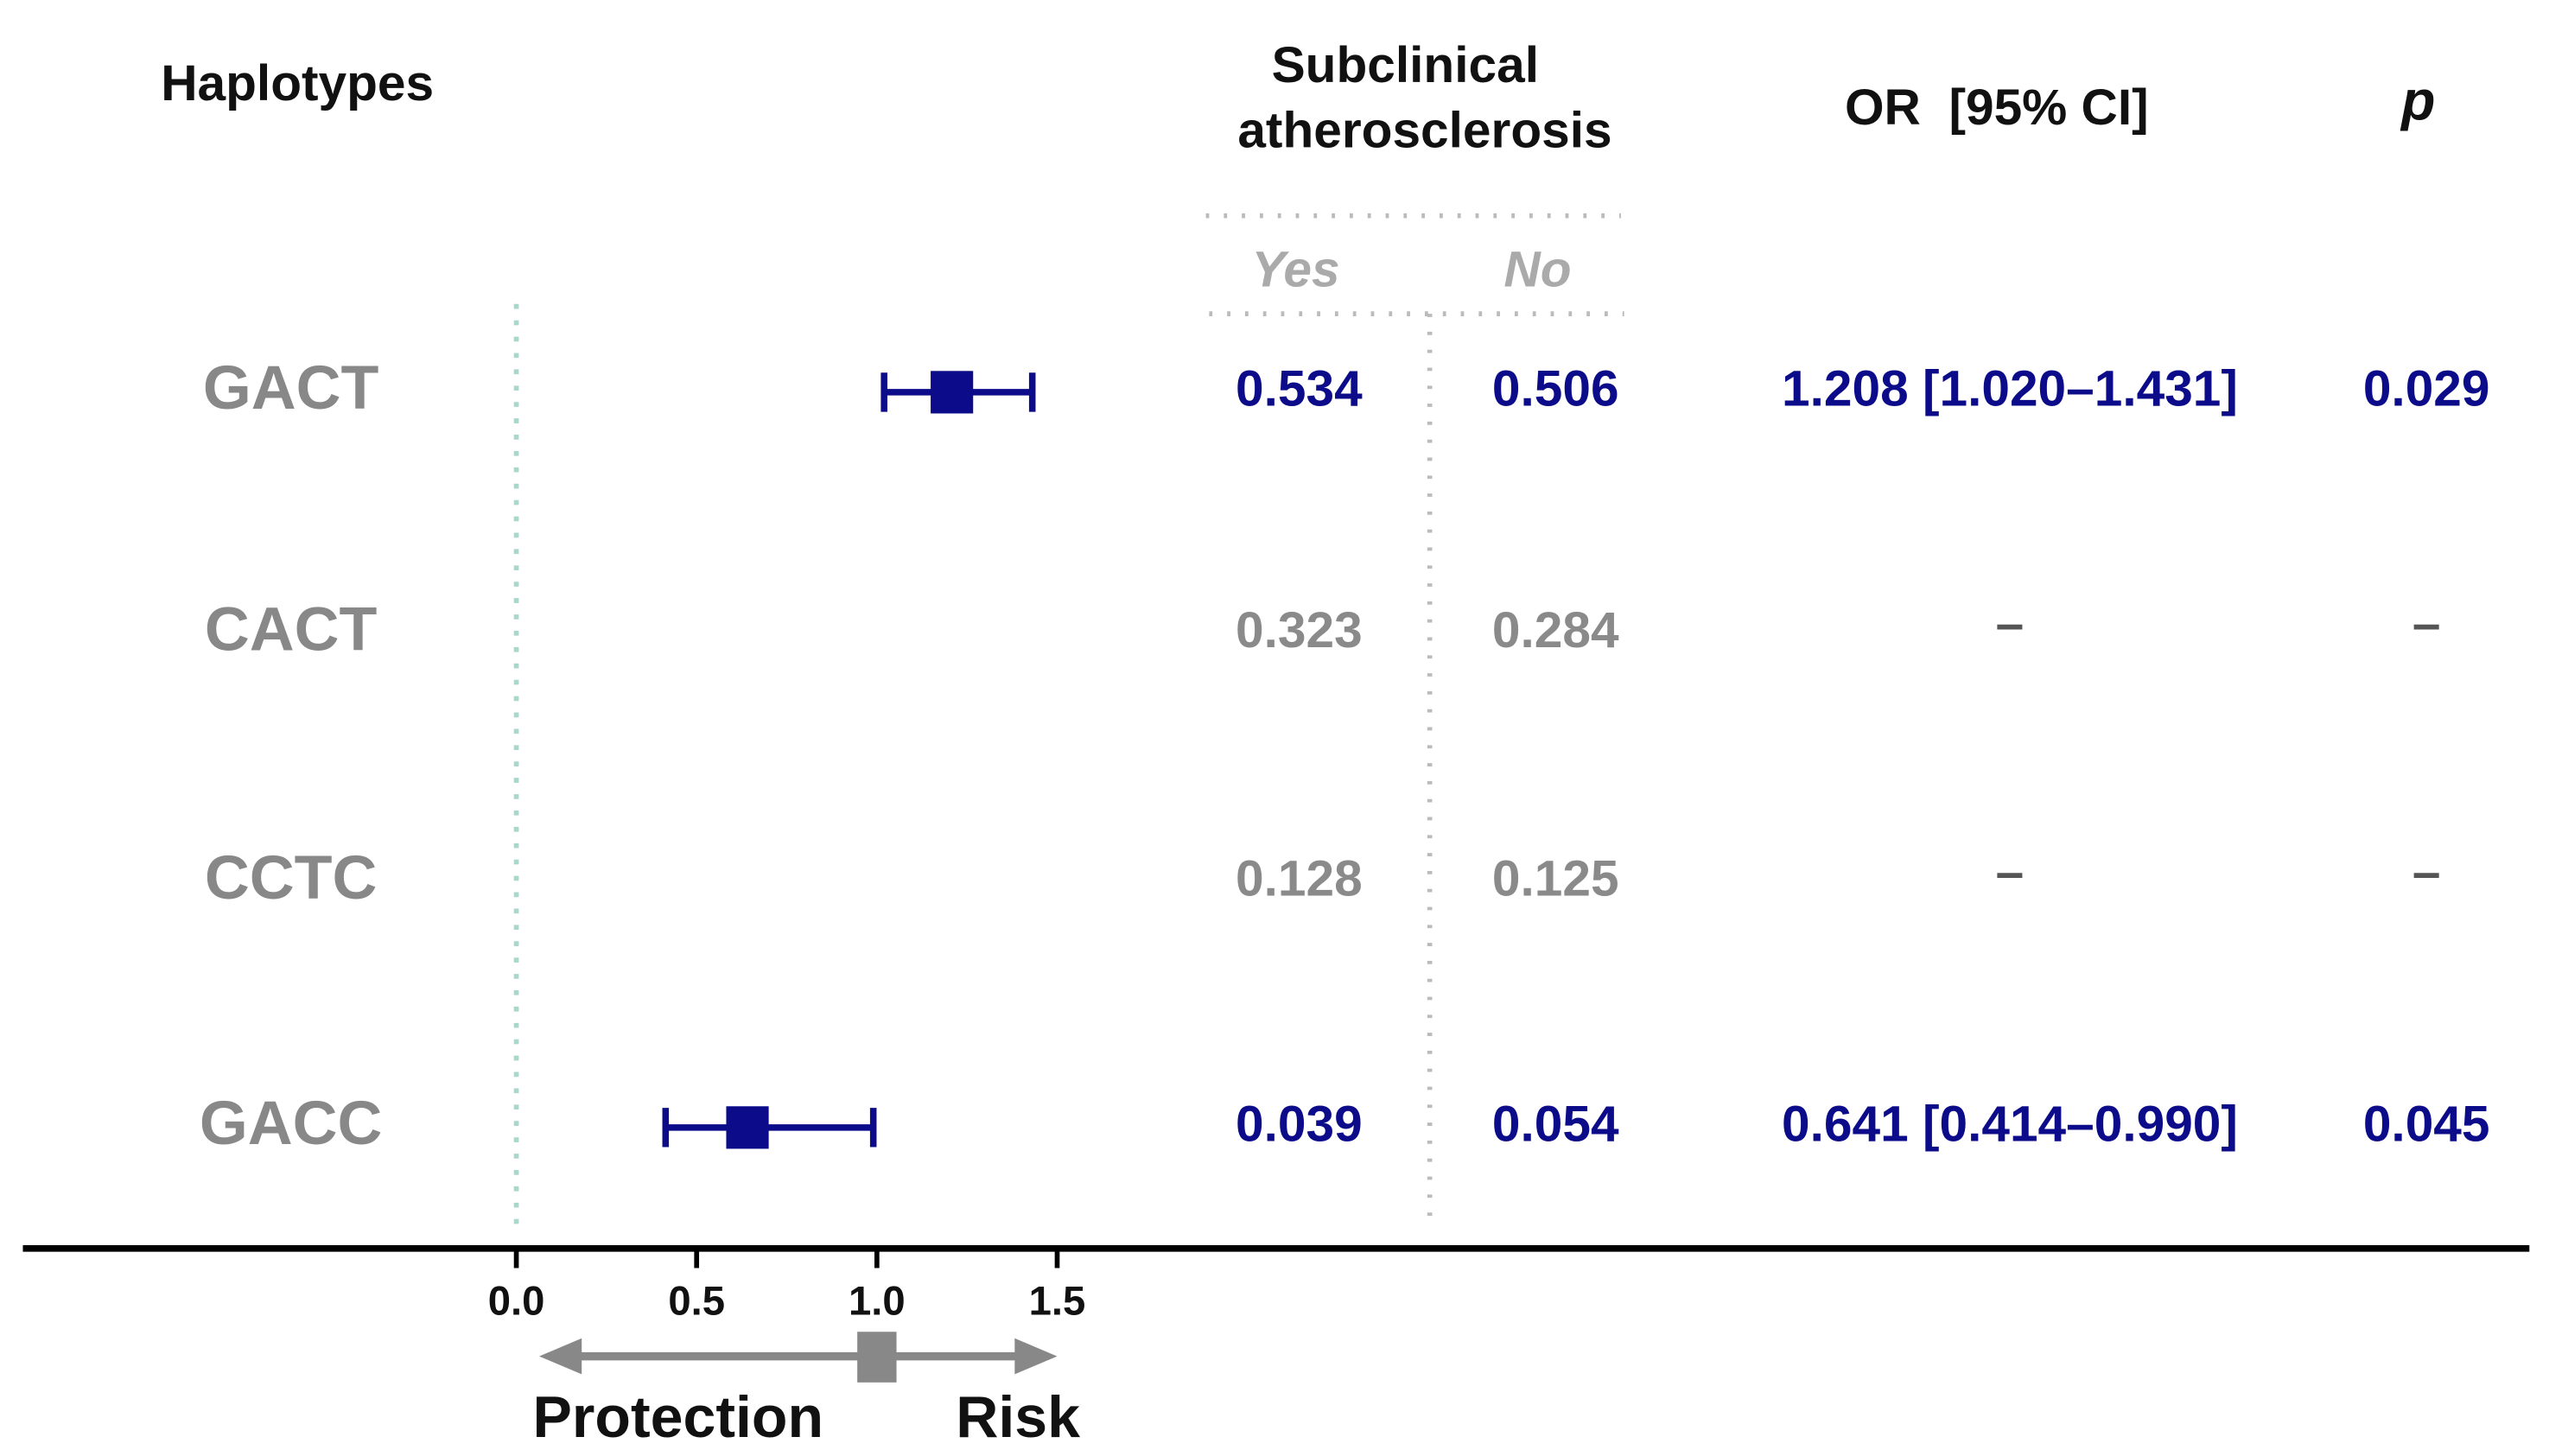  Describe the element at coordinates (877, 1357) in the screenshot. I see `reference-marker` at that location.